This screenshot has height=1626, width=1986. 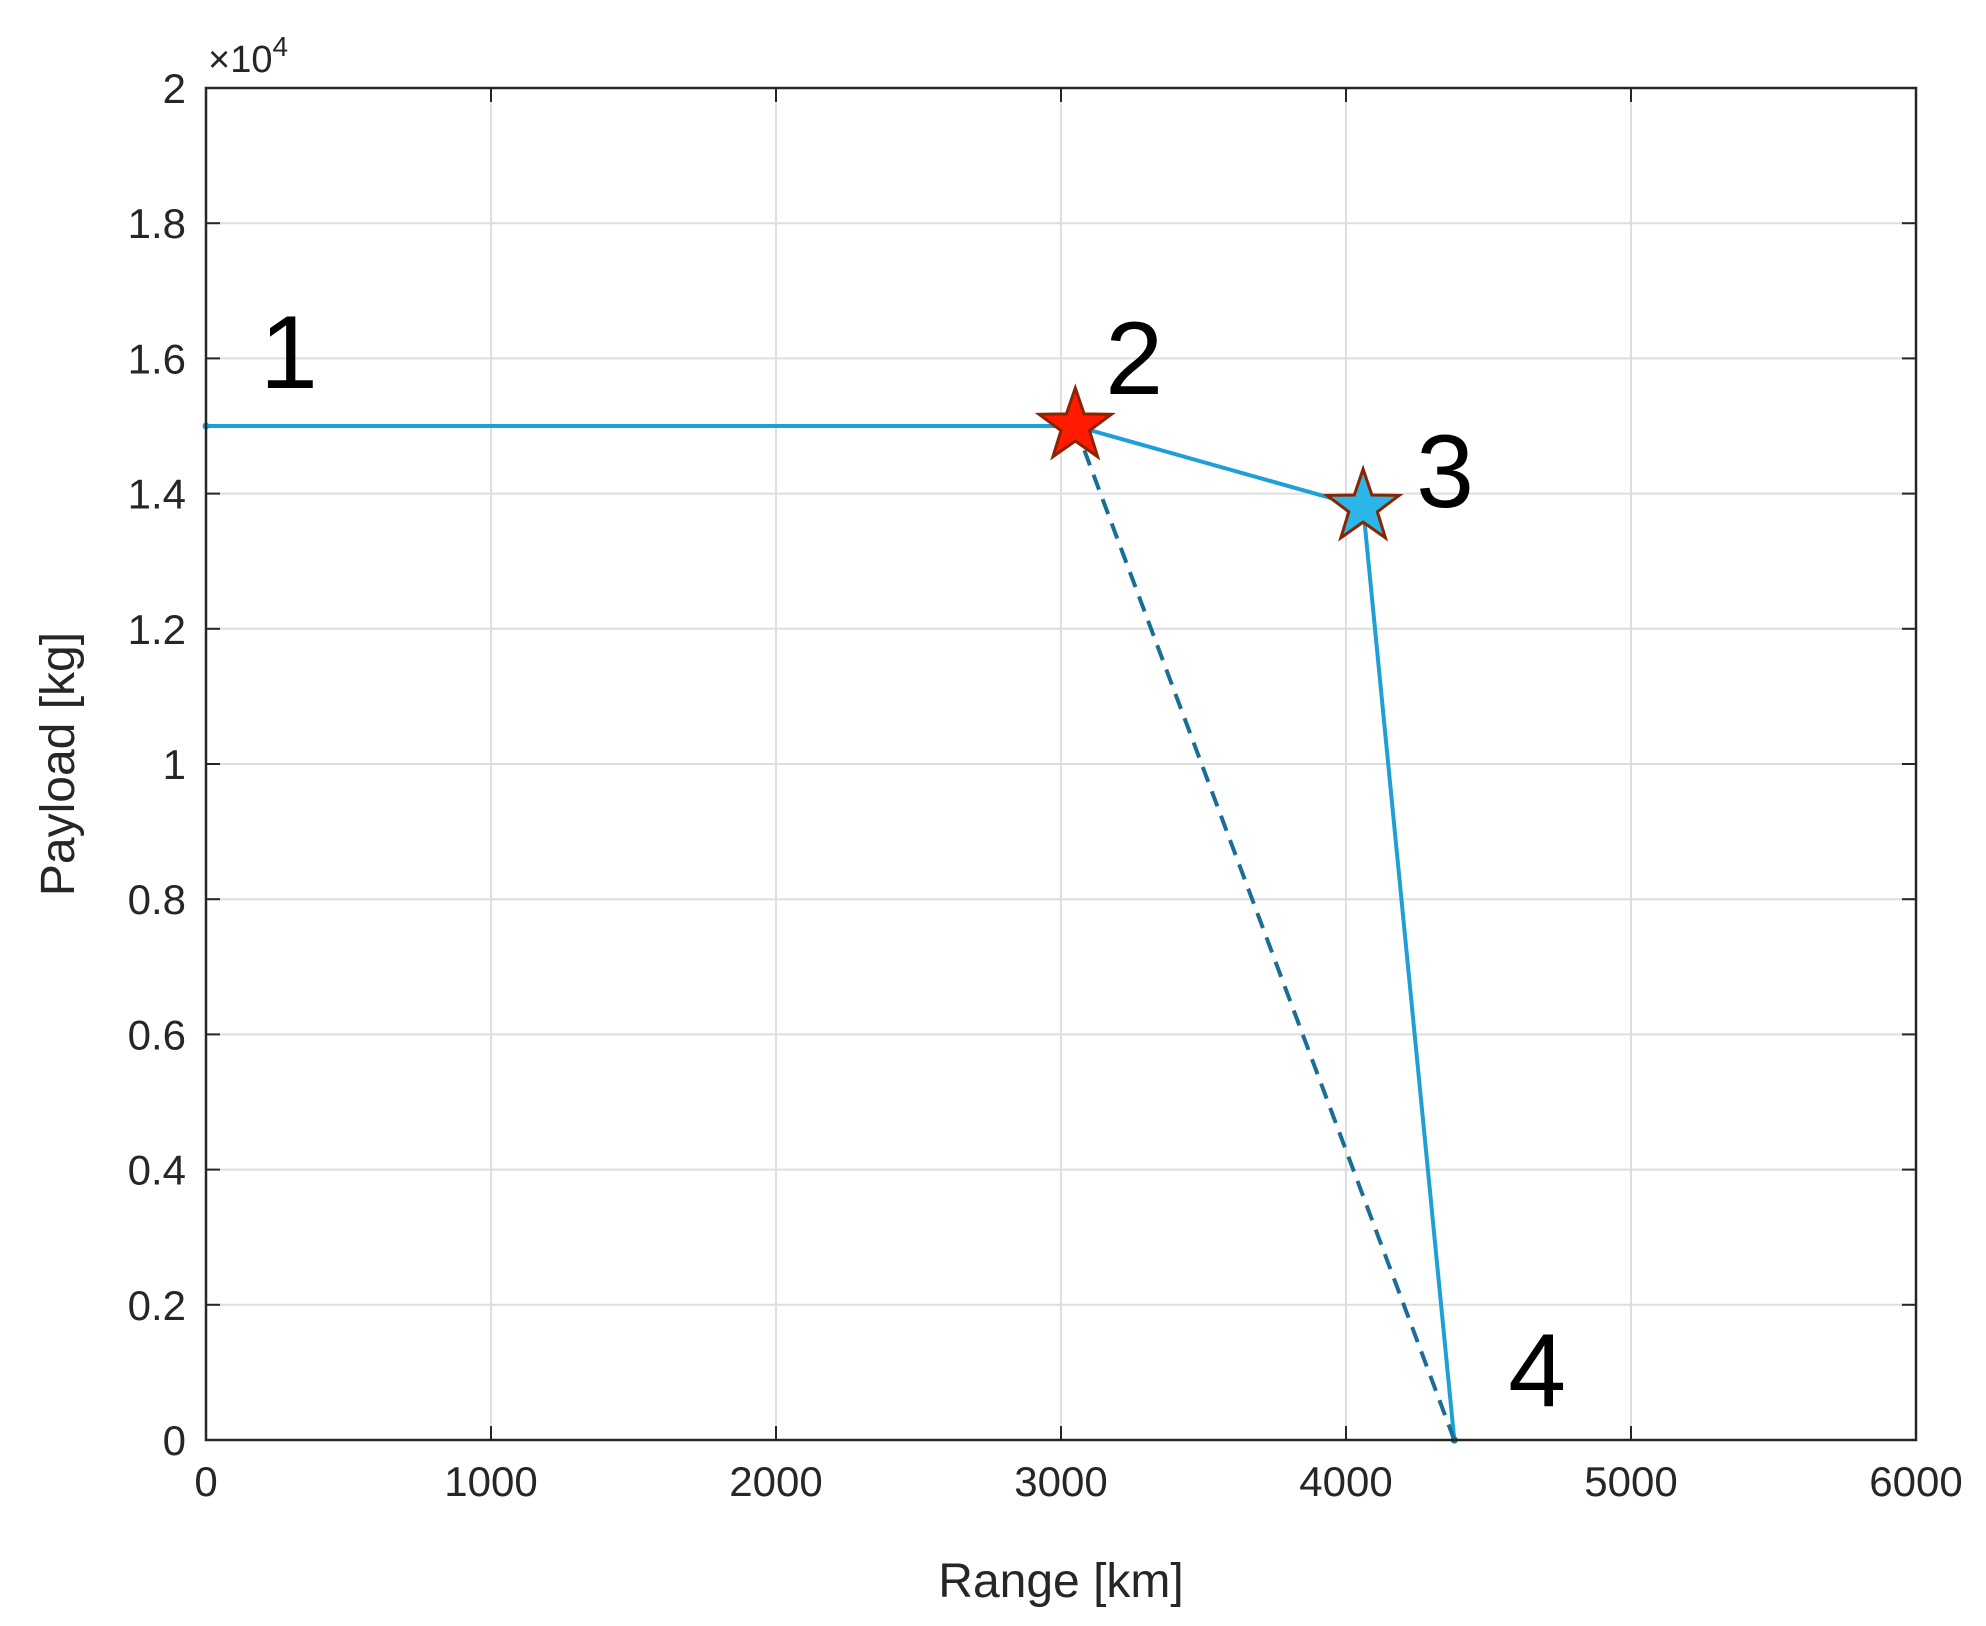 What do you see at coordinates (58, 764) in the screenshot?
I see `y-axis-label: Payload [kg]` at bounding box center [58, 764].